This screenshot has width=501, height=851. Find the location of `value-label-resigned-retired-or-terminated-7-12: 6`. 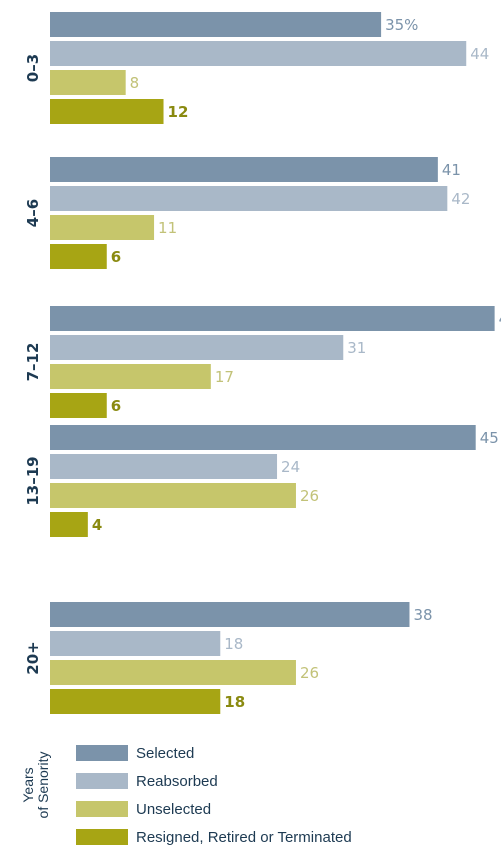

value-label-resigned-retired-or-terminated-7-12: 6 is located at coordinates (116, 406).